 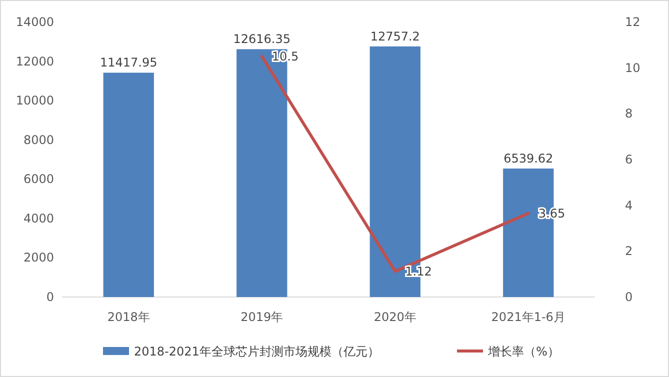 What do you see at coordinates (629, 113) in the screenshot?
I see `y2-tick-label: 8` at bounding box center [629, 113].